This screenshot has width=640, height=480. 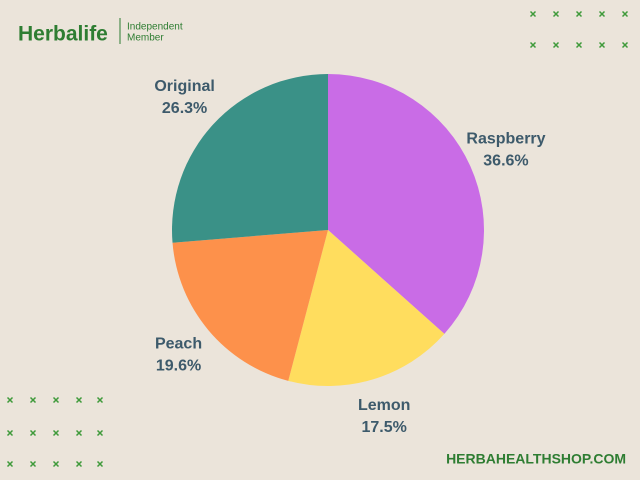 What do you see at coordinates (63, 34) in the screenshot?
I see `brand-name: Herbalife` at bounding box center [63, 34].